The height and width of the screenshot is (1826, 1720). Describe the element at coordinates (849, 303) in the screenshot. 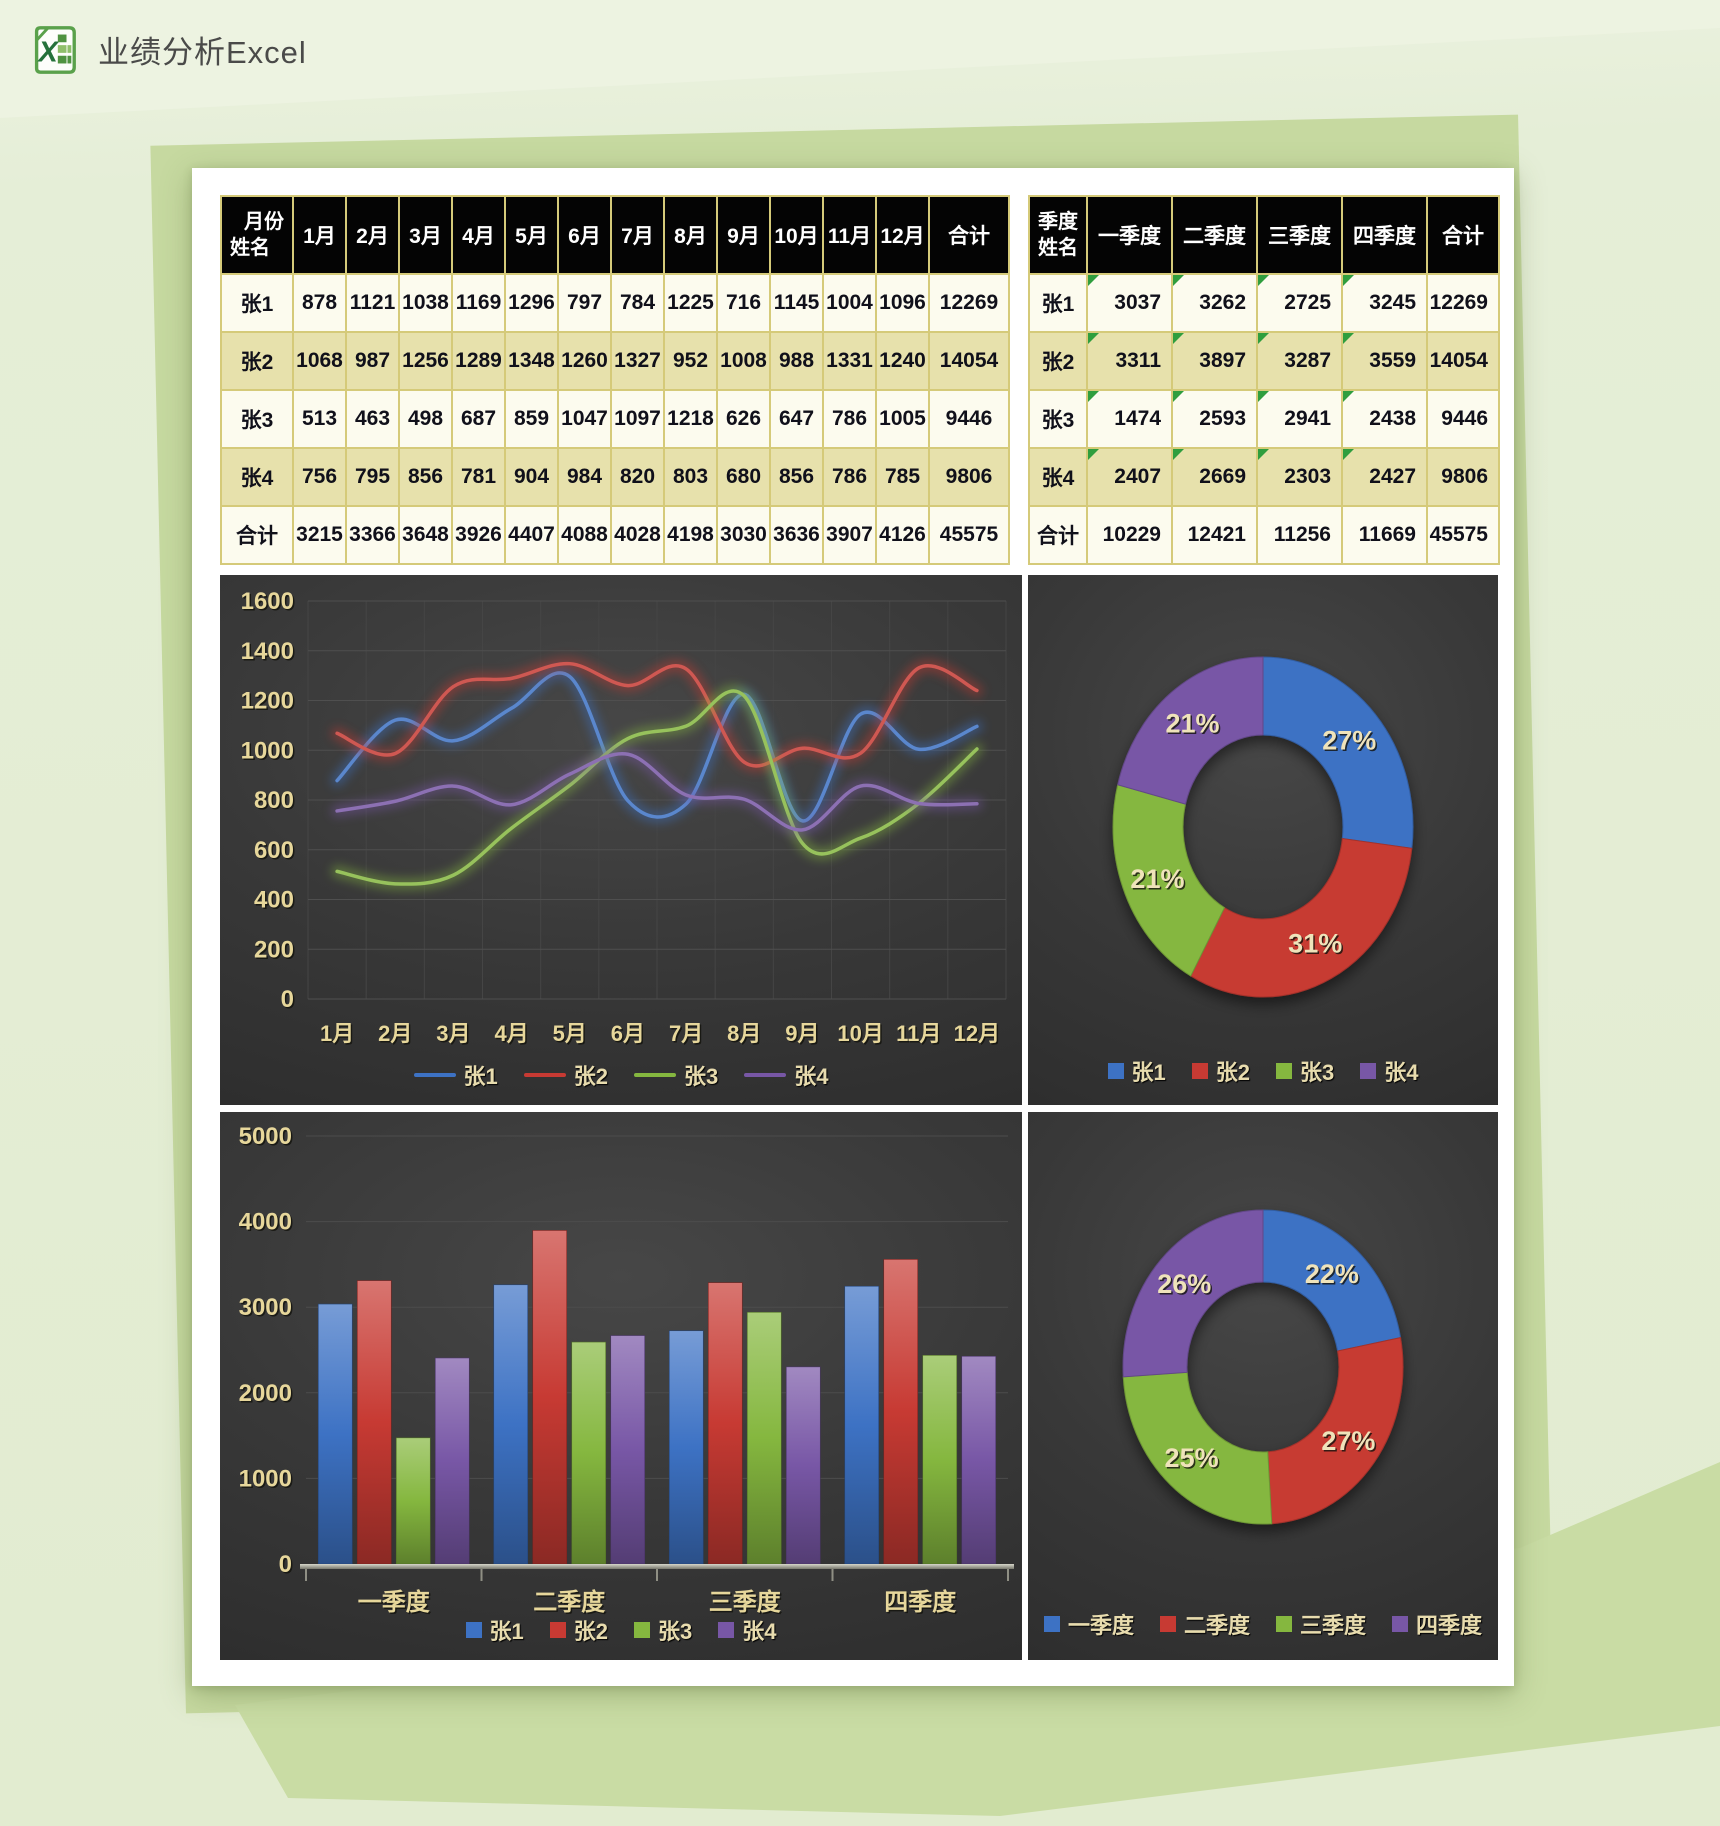

I see `monthly-table-cell-张1-11月: 1004` at that location.